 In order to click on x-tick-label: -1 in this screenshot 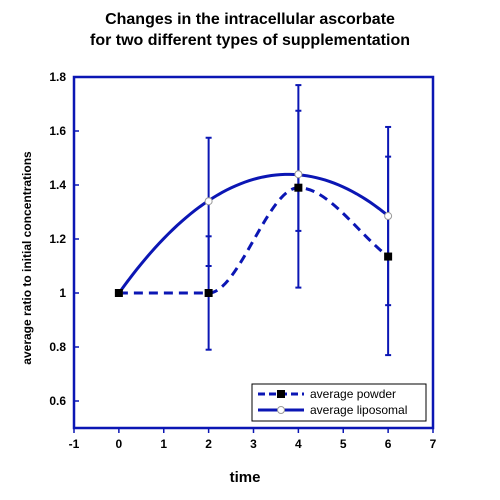, I will do `click(74, 444)`.